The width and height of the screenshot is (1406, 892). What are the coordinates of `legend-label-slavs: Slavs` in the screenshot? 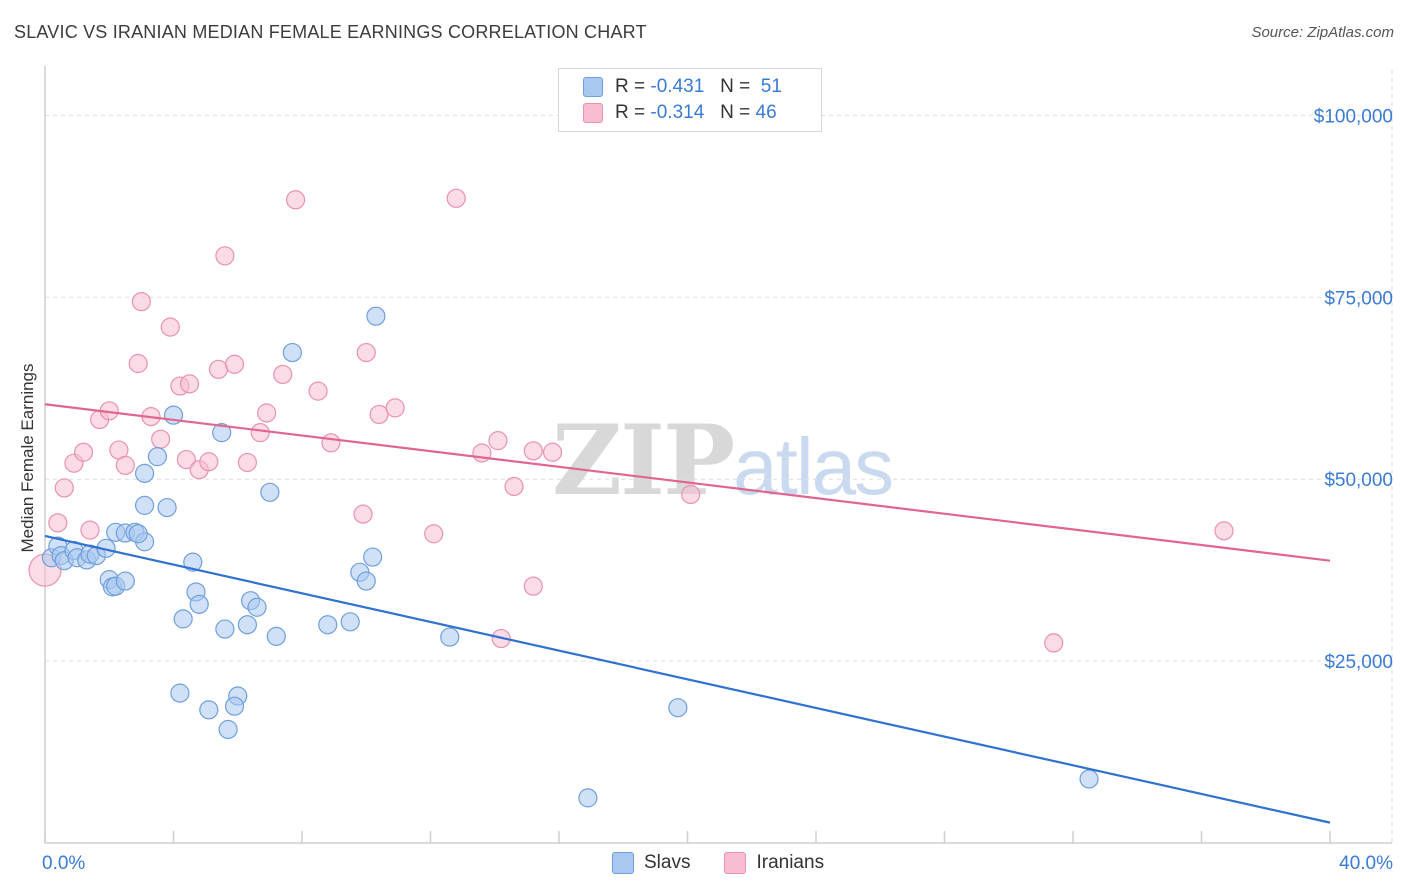 It's located at (667, 862).